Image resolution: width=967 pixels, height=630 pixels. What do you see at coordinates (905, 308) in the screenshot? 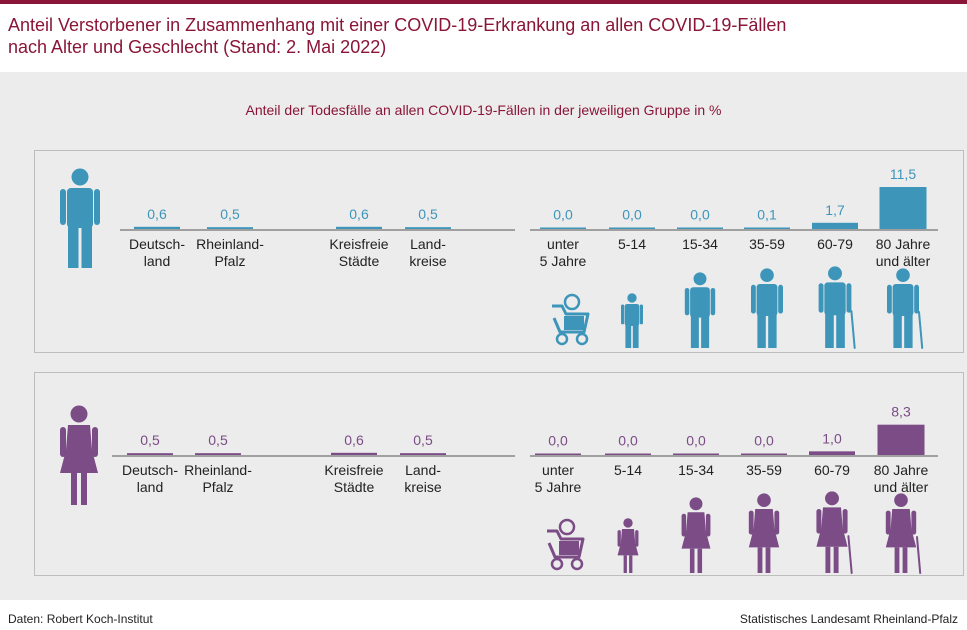
I see `male-elderly-icon` at bounding box center [905, 308].